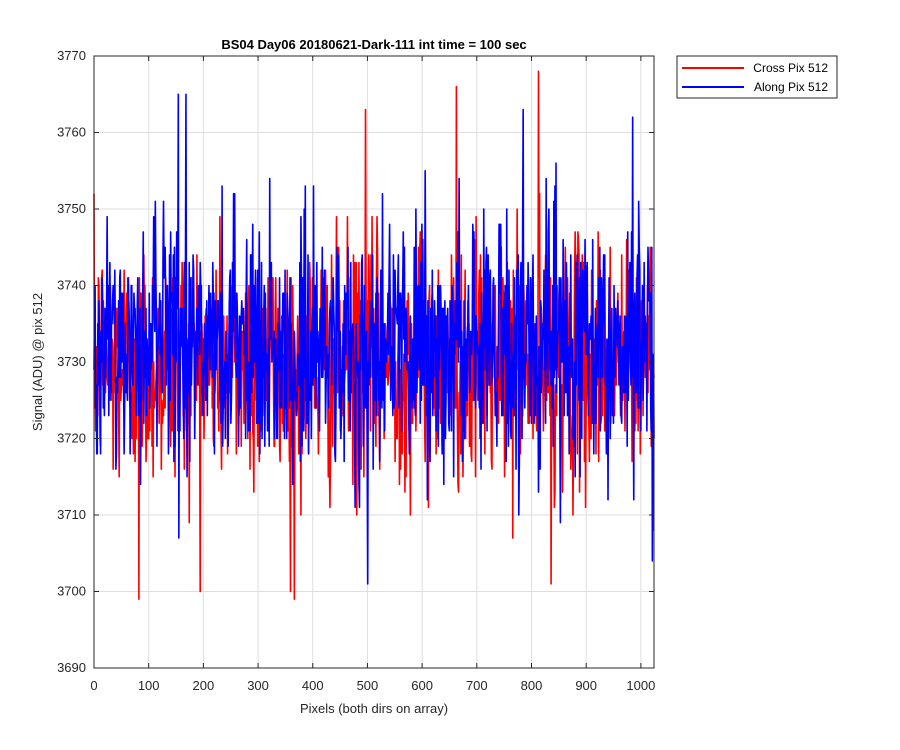 Image resolution: width=900 pixels, height=750 pixels. Describe the element at coordinates (790, 68) in the screenshot. I see `legend-label-cross: Cross Pix 512` at that location.